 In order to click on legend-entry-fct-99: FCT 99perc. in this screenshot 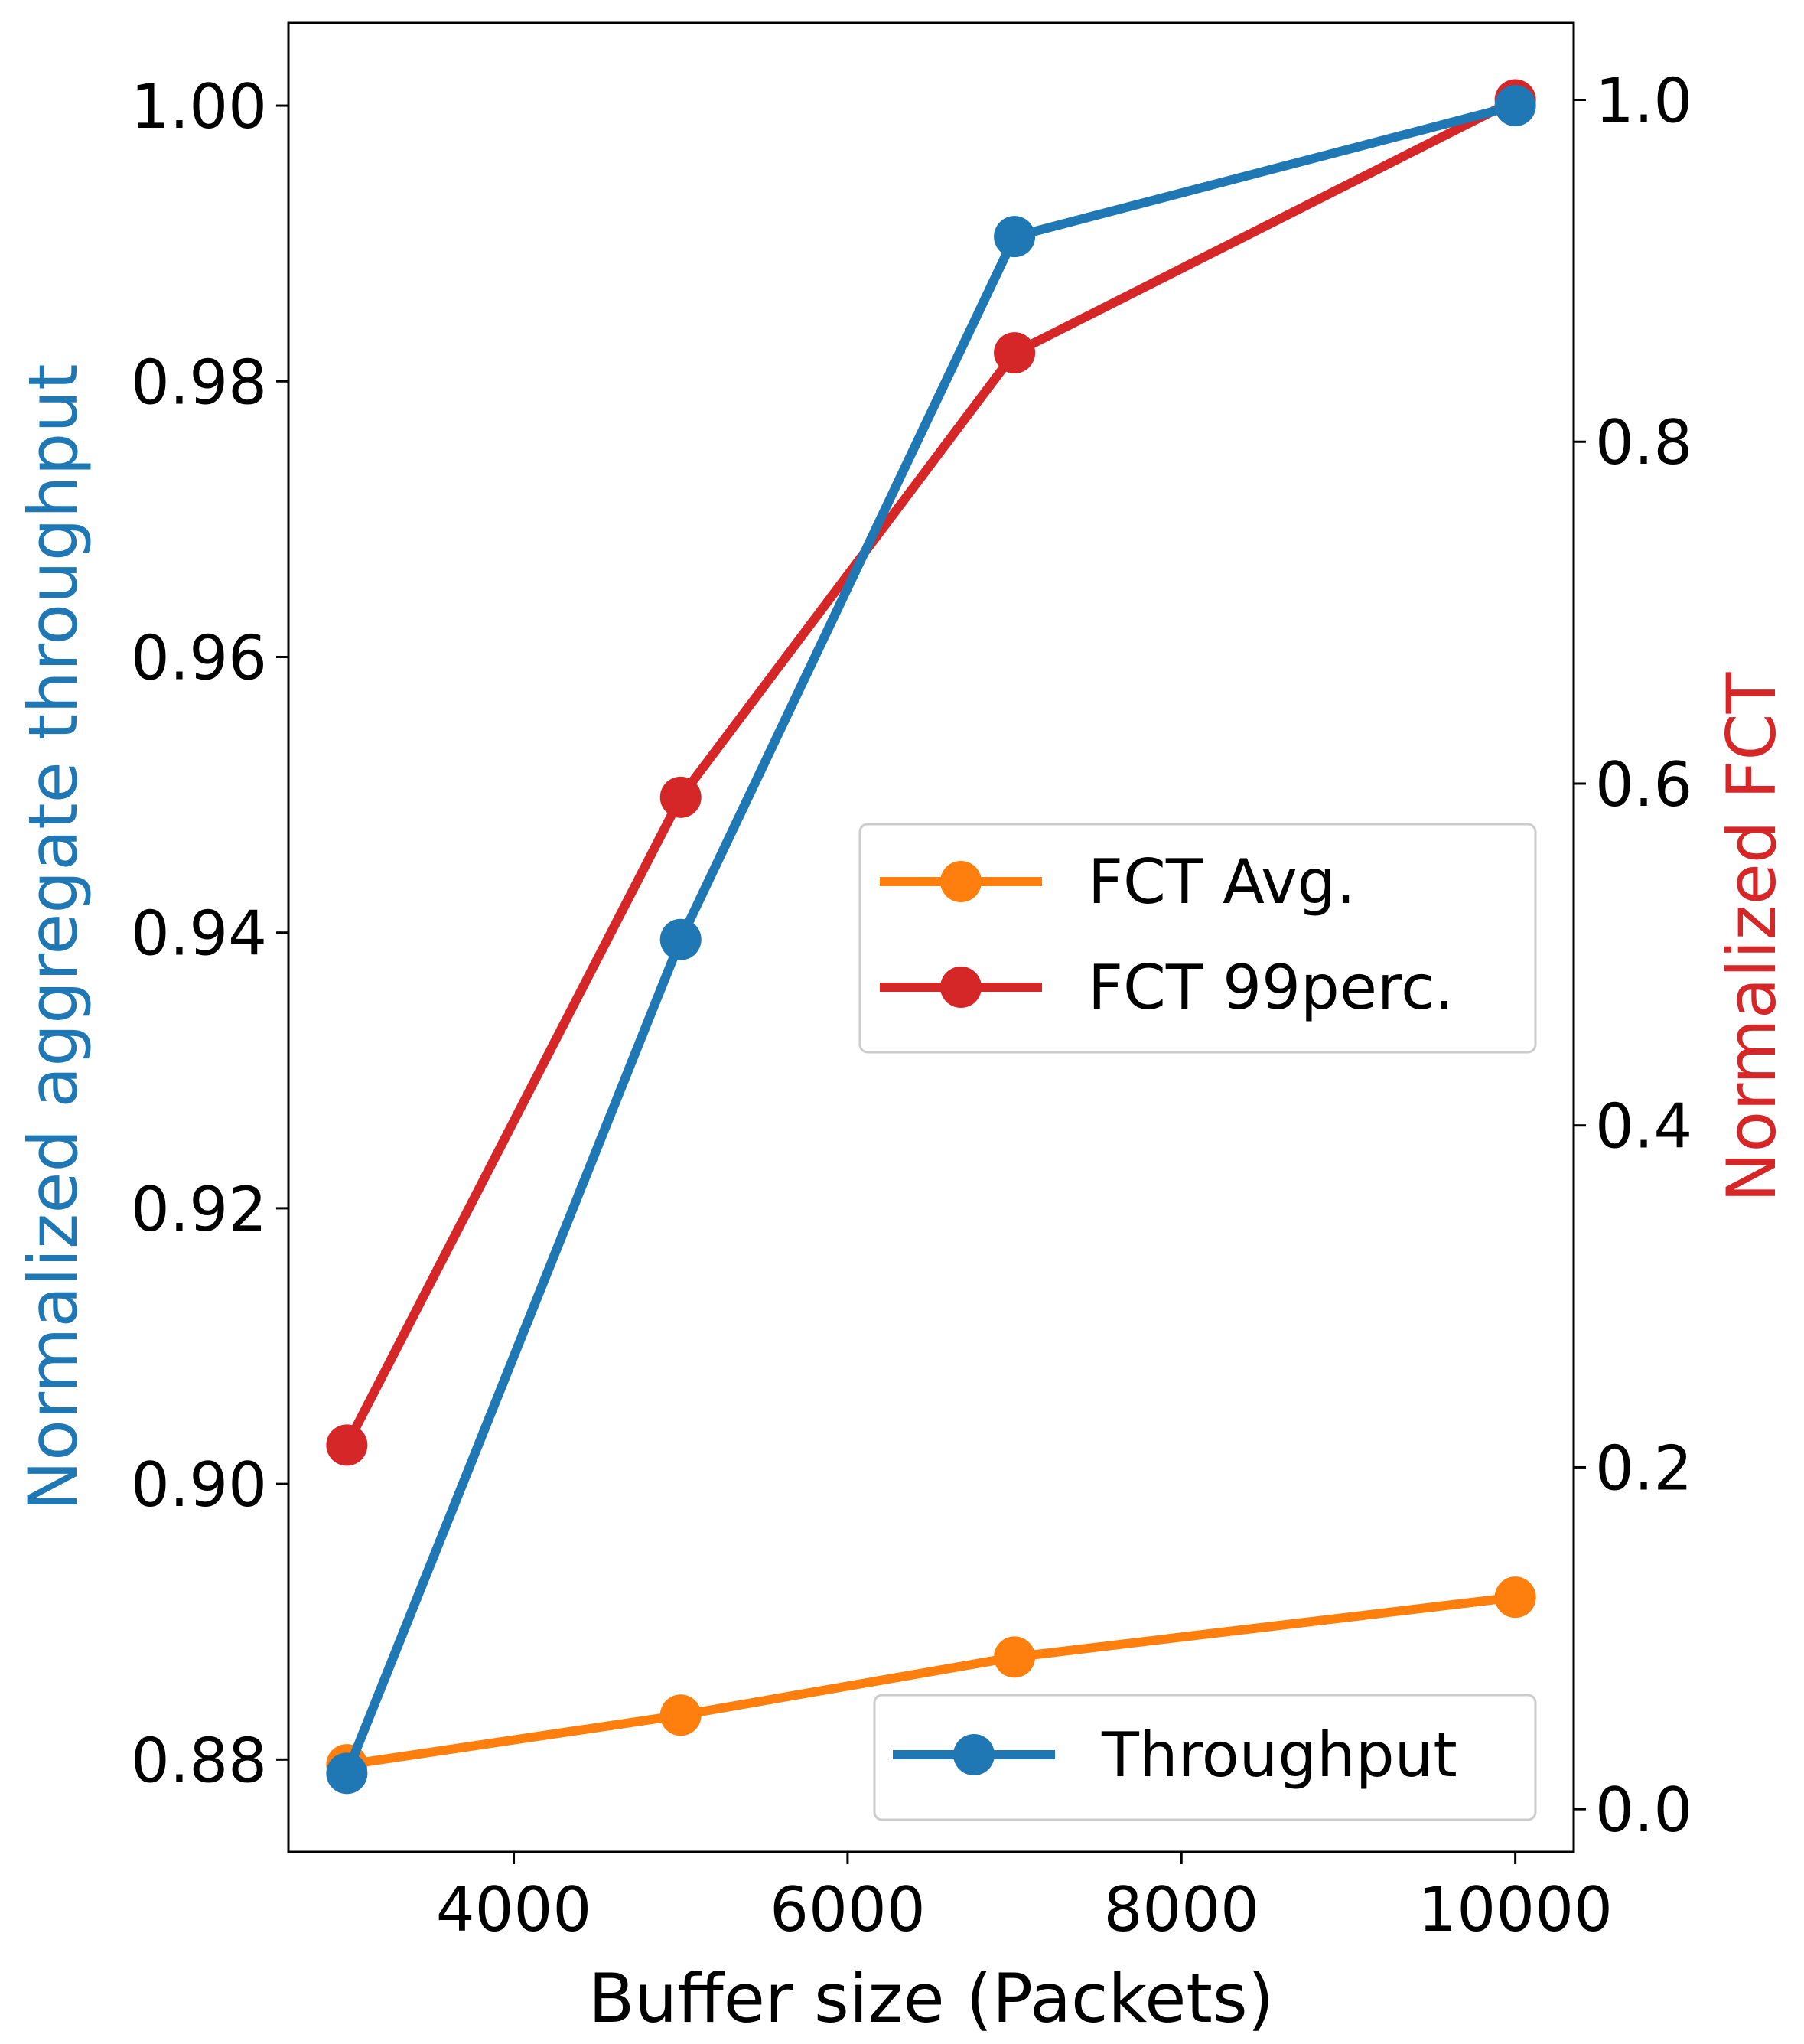, I will do `click(1167, 987)`.